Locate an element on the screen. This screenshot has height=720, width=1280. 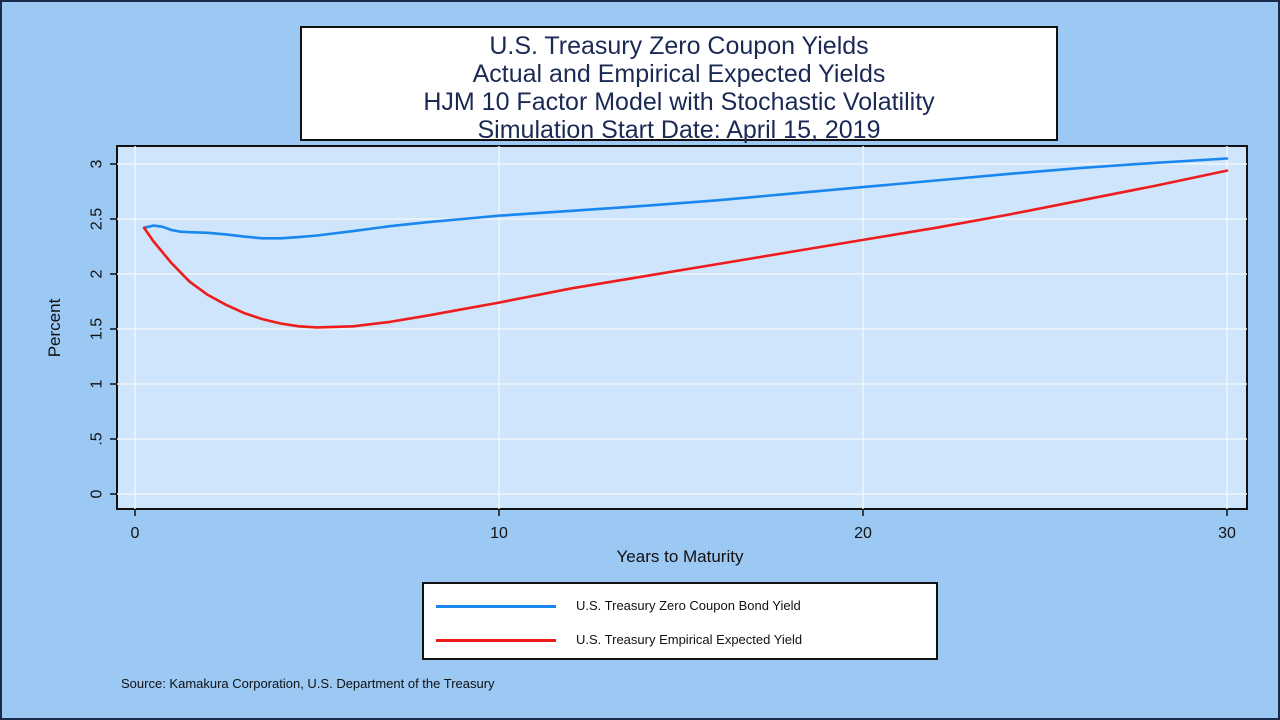
chart-title-line-1: U.S. Treasury Zero Coupon Yields is located at coordinates (679, 46).